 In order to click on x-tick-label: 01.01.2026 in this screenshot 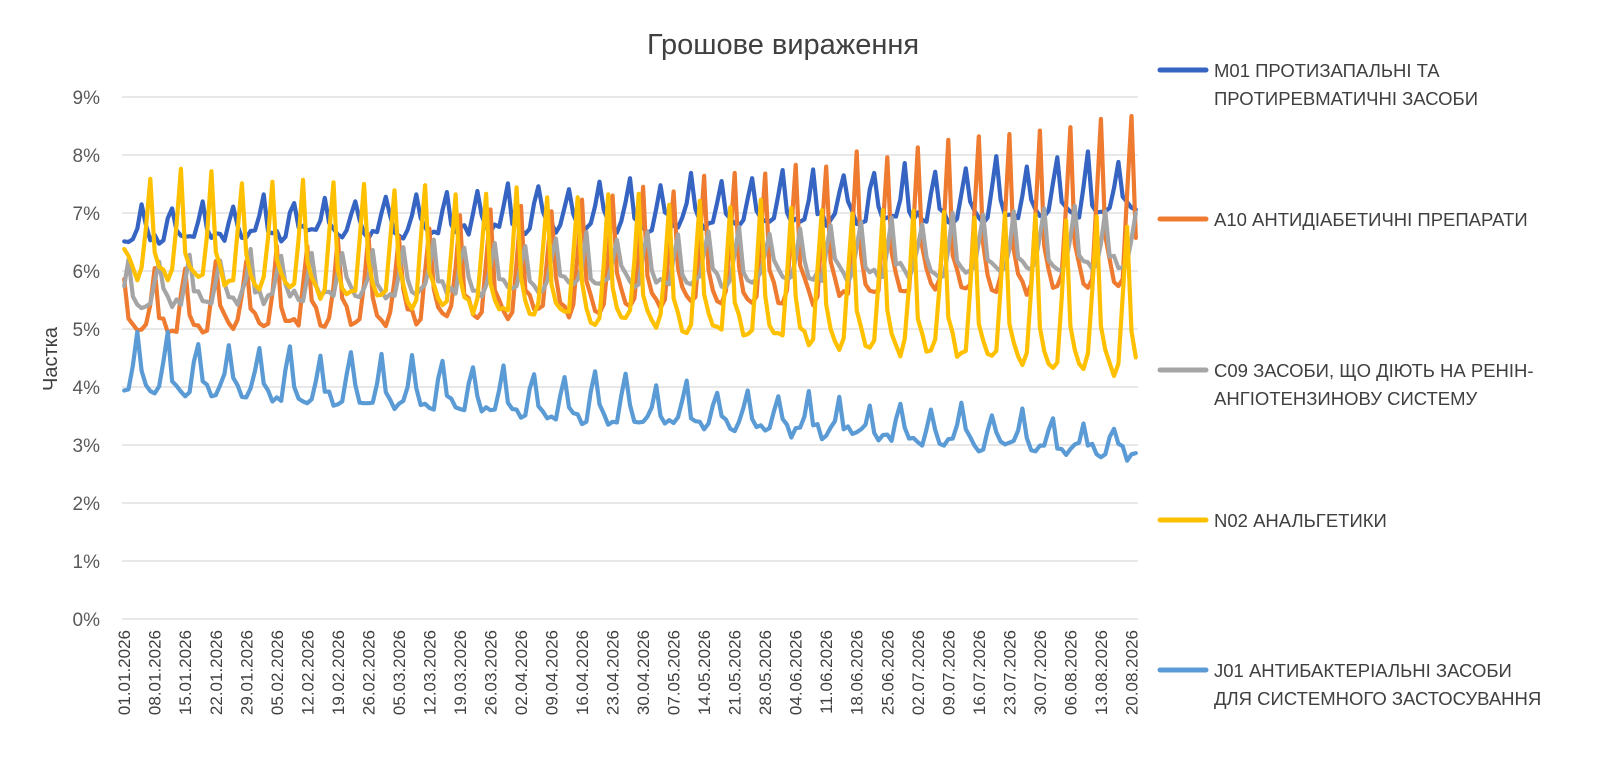, I will do `click(124, 672)`.